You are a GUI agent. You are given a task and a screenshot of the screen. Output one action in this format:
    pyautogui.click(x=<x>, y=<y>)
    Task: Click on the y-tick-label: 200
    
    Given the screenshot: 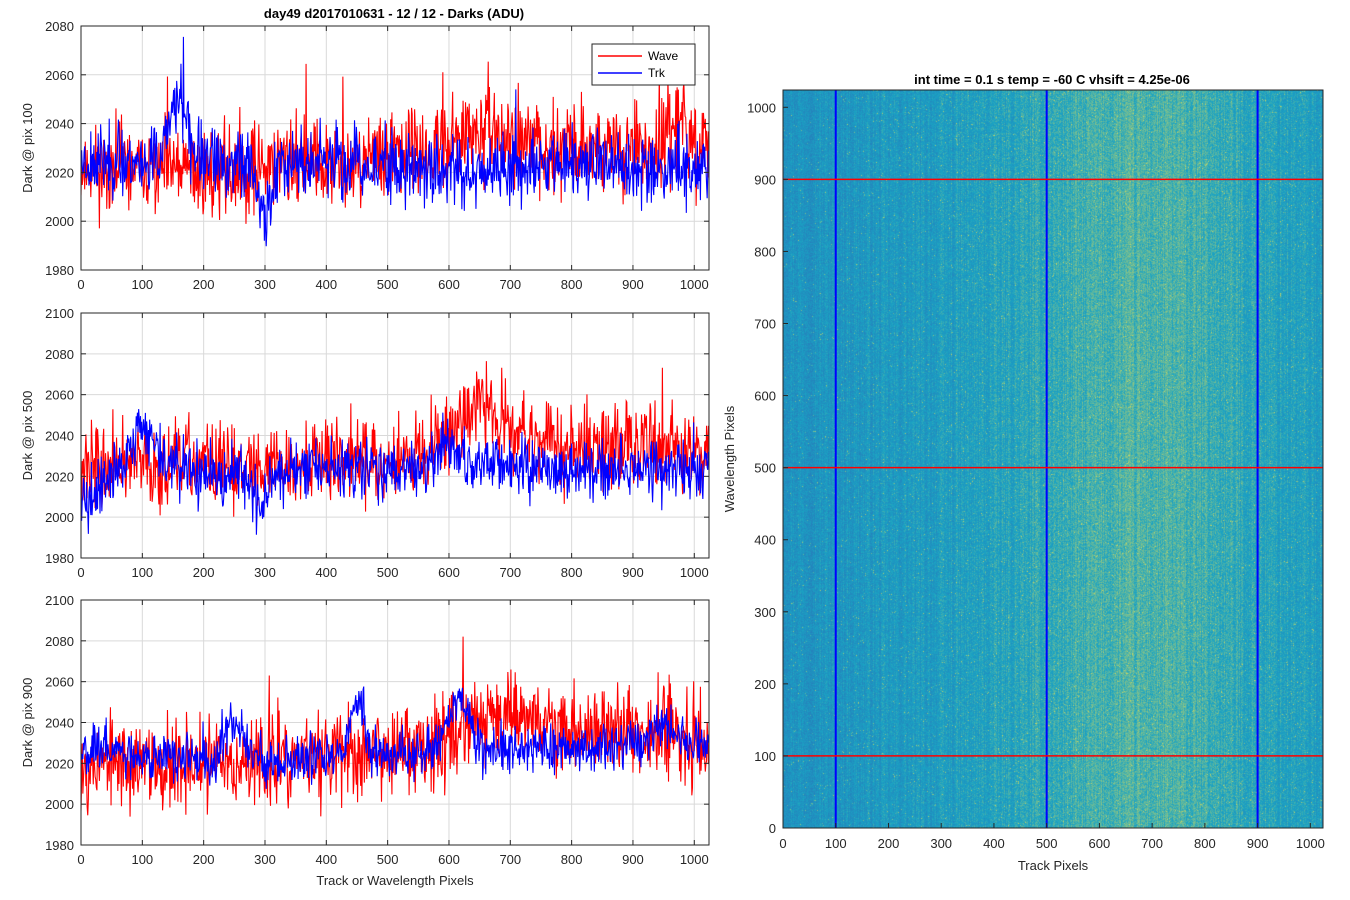 What is the action you would take?
    pyautogui.click(x=765, y=684)
    